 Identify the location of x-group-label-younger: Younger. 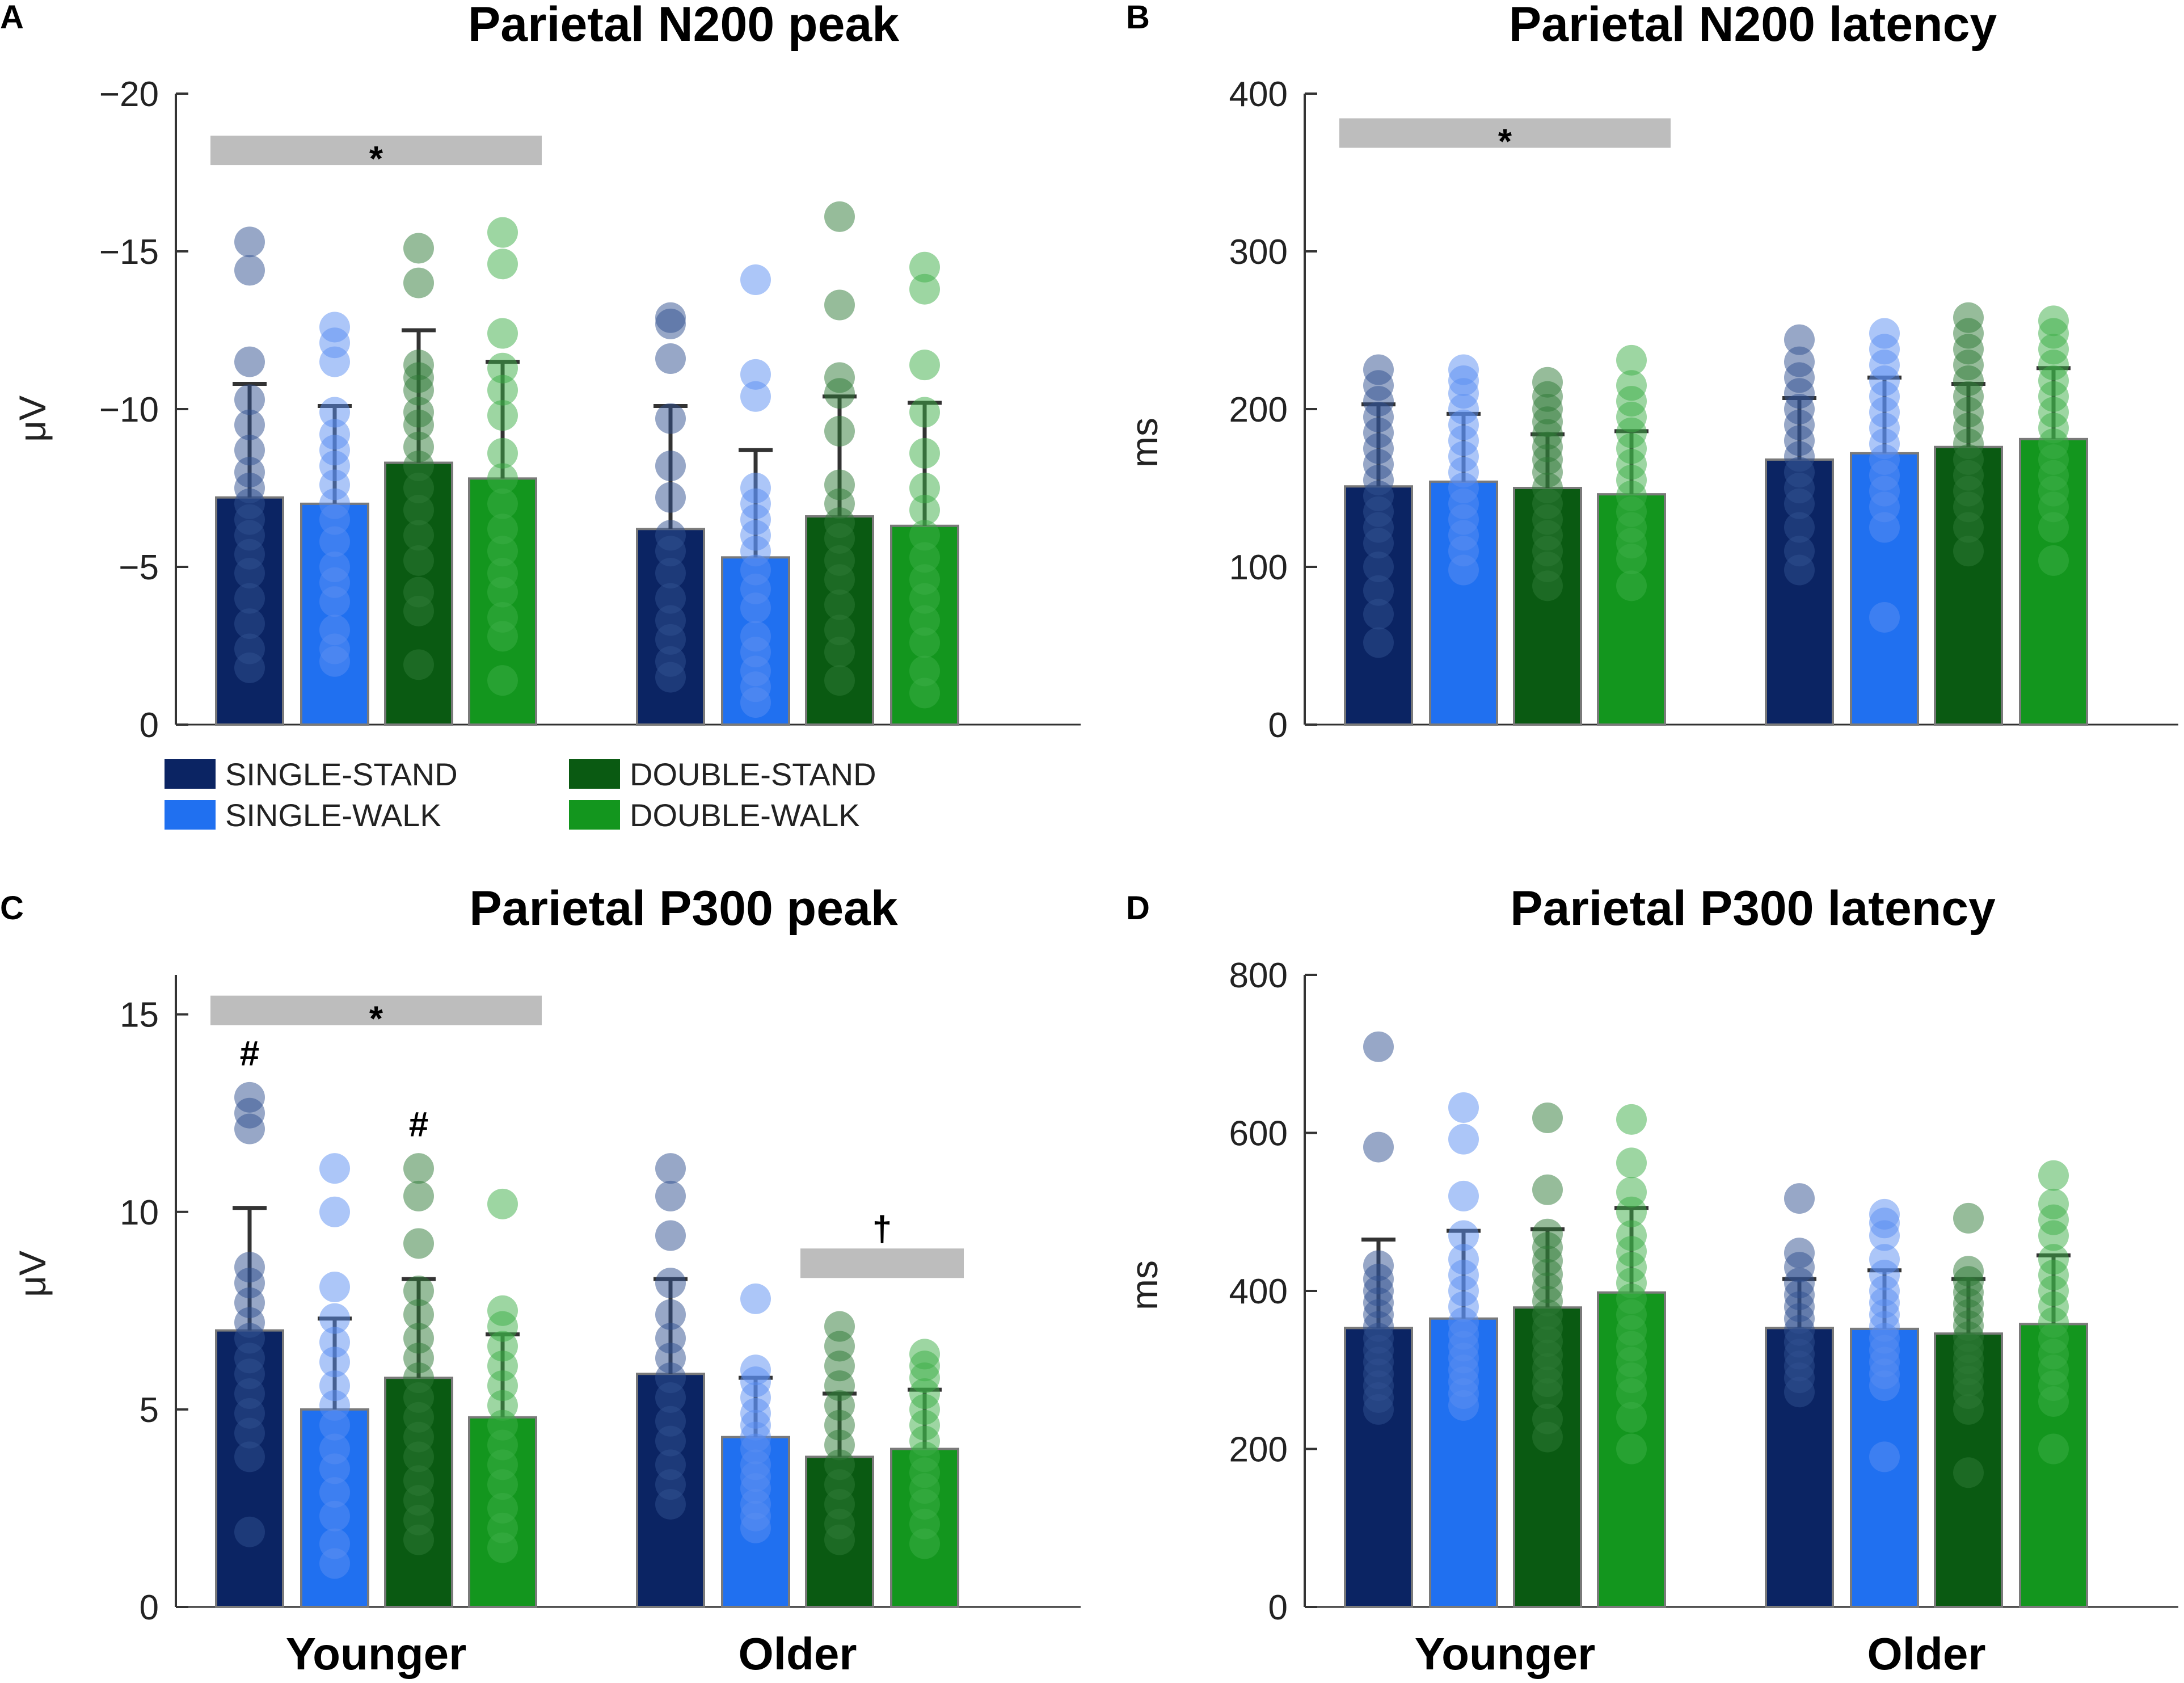
(376, 1654).